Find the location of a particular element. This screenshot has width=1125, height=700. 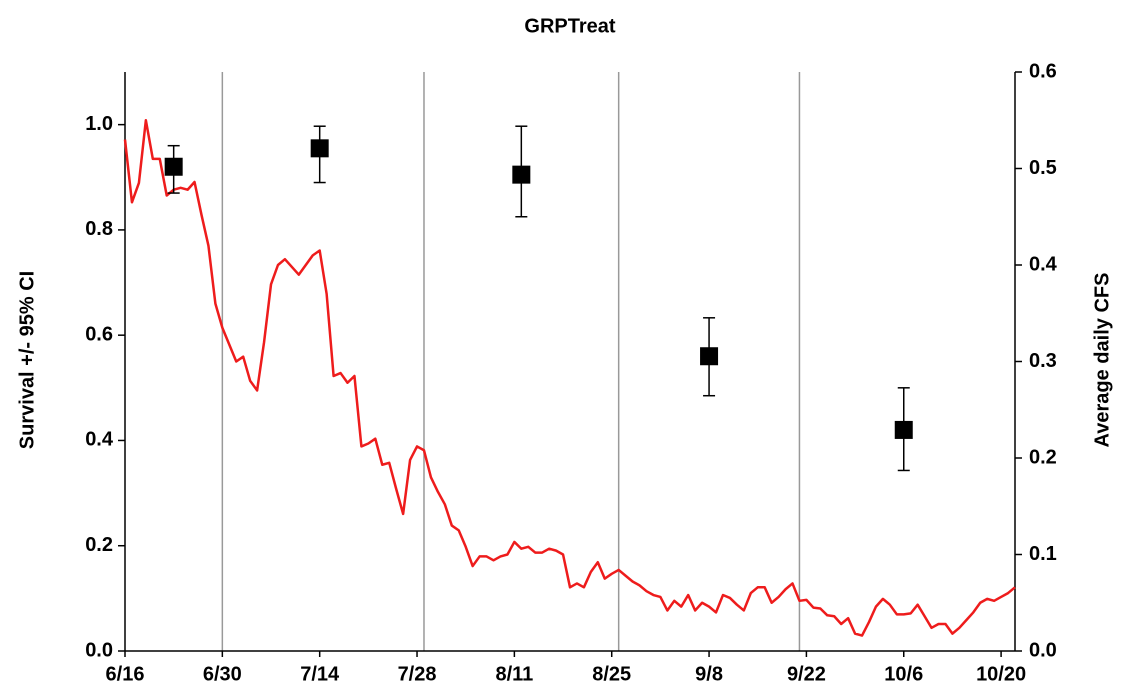

y-tick-label: 0.4 is located at coordinates (99, 440).